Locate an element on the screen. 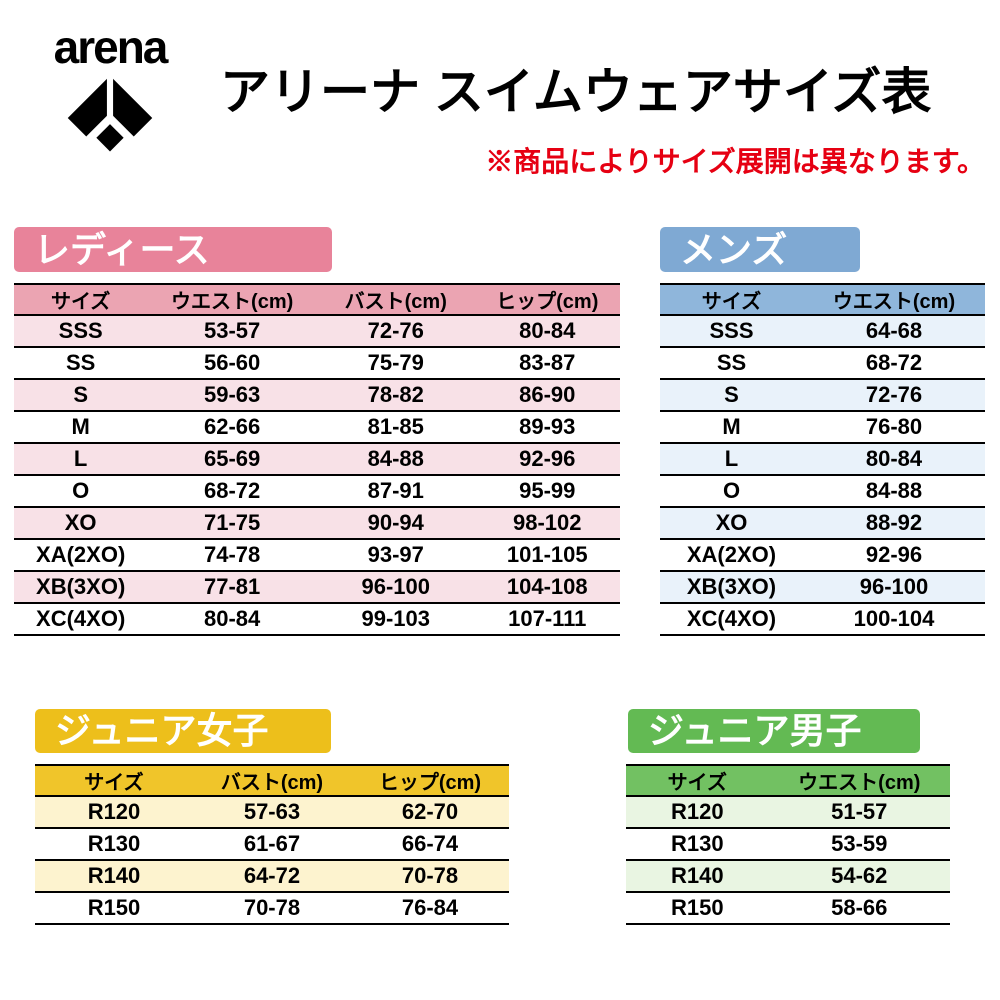 Image resolution: width=1000 pixels, height=1000 pixels. table-cell: XC(4XO) is located at coordinates (81, 618).